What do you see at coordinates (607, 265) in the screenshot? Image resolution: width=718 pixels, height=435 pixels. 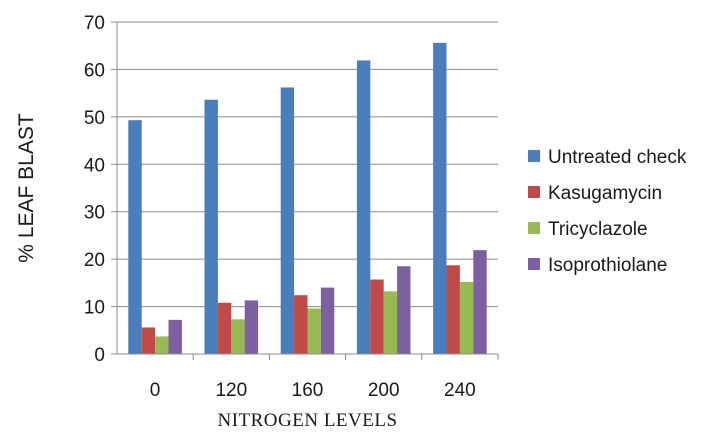 I see `legend-label: Isoprothiolane` at bounding box center [607, 265].